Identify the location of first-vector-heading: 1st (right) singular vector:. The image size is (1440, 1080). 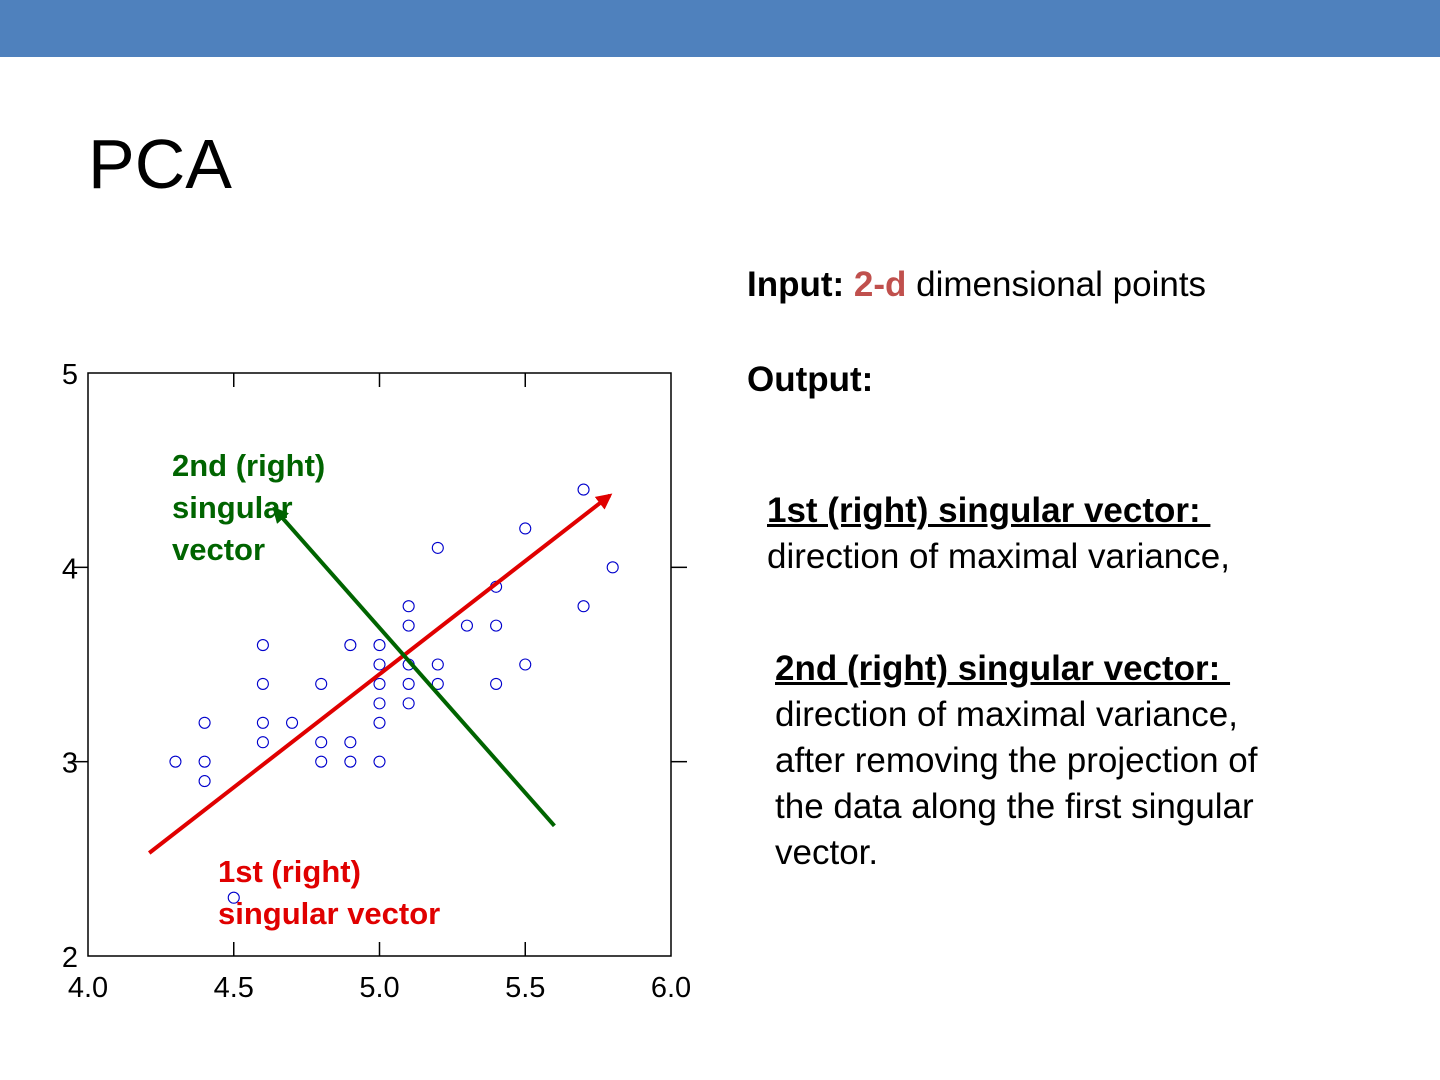
(989, 510).